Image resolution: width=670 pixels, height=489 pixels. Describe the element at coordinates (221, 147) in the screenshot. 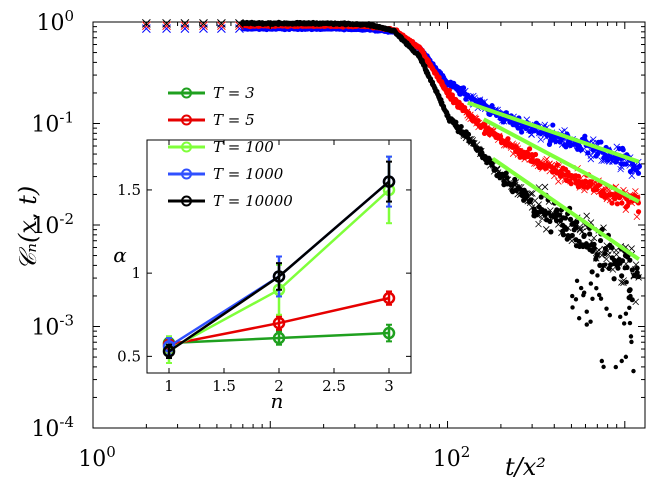

I see `legend-item: T = 100` at that location.